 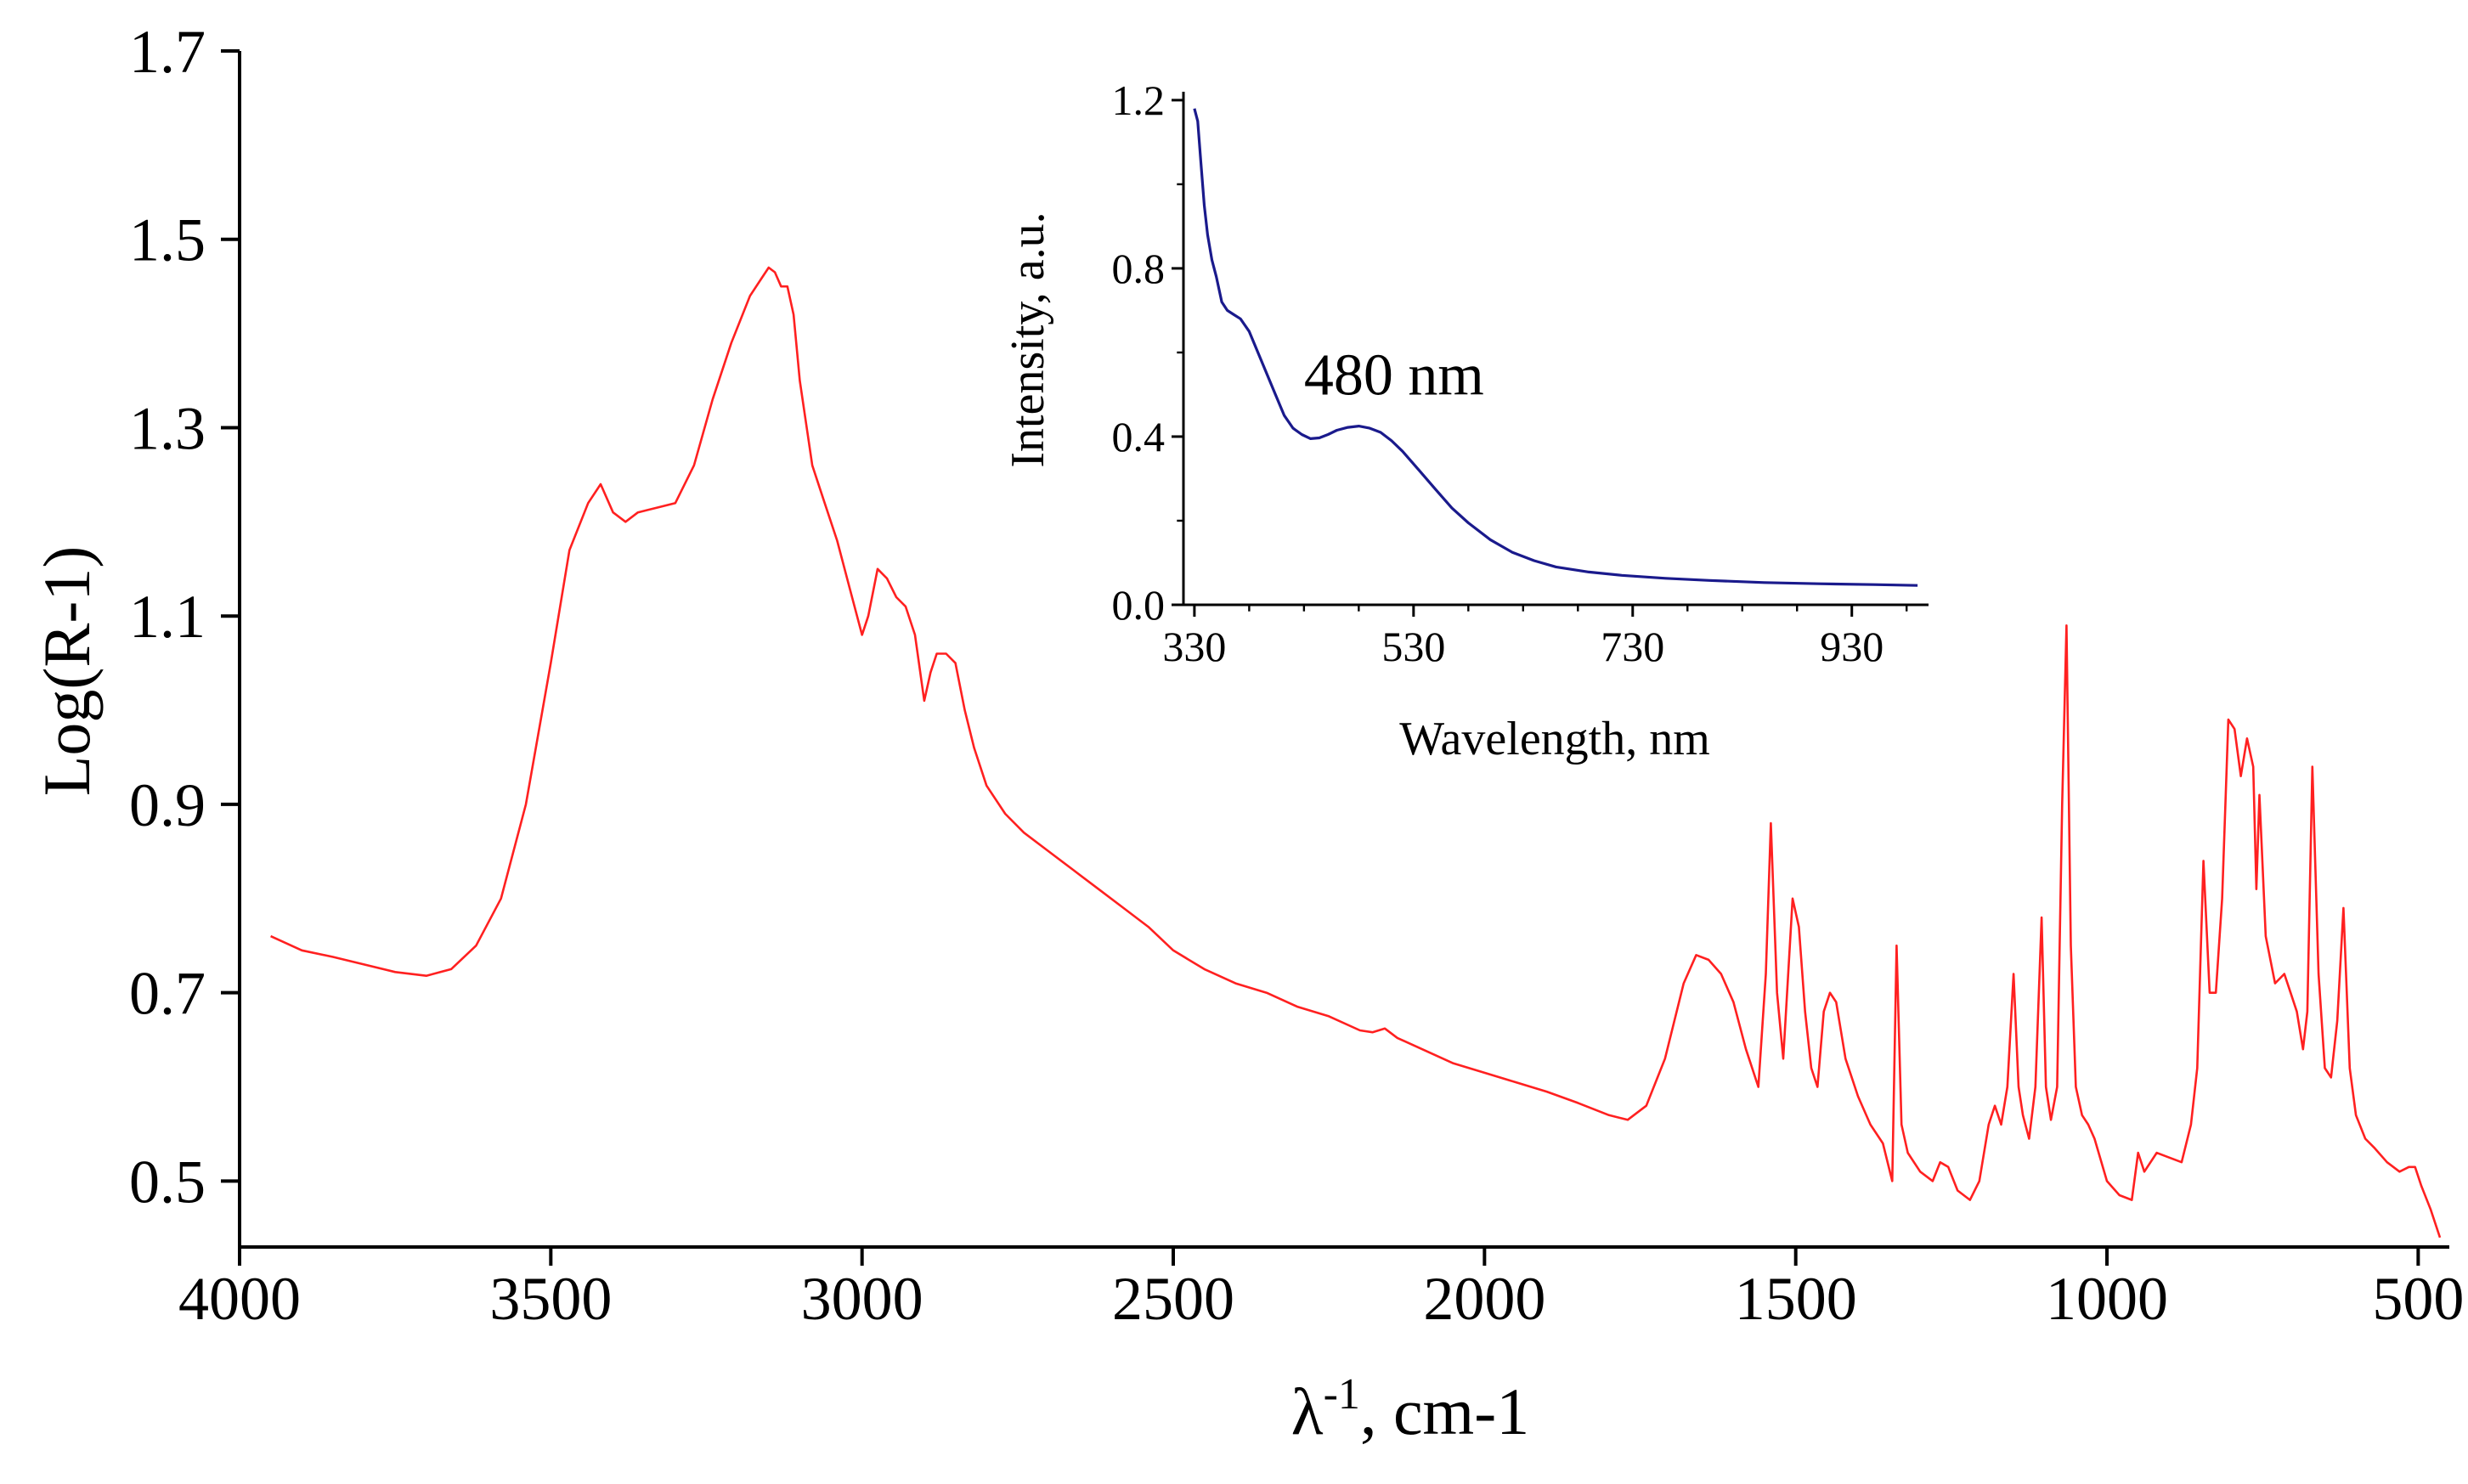 What do you see at coordinates (1413, 646) in the screenshot?
I see `inset-x-tick-label: 530` at bounding box center [1413, 646].